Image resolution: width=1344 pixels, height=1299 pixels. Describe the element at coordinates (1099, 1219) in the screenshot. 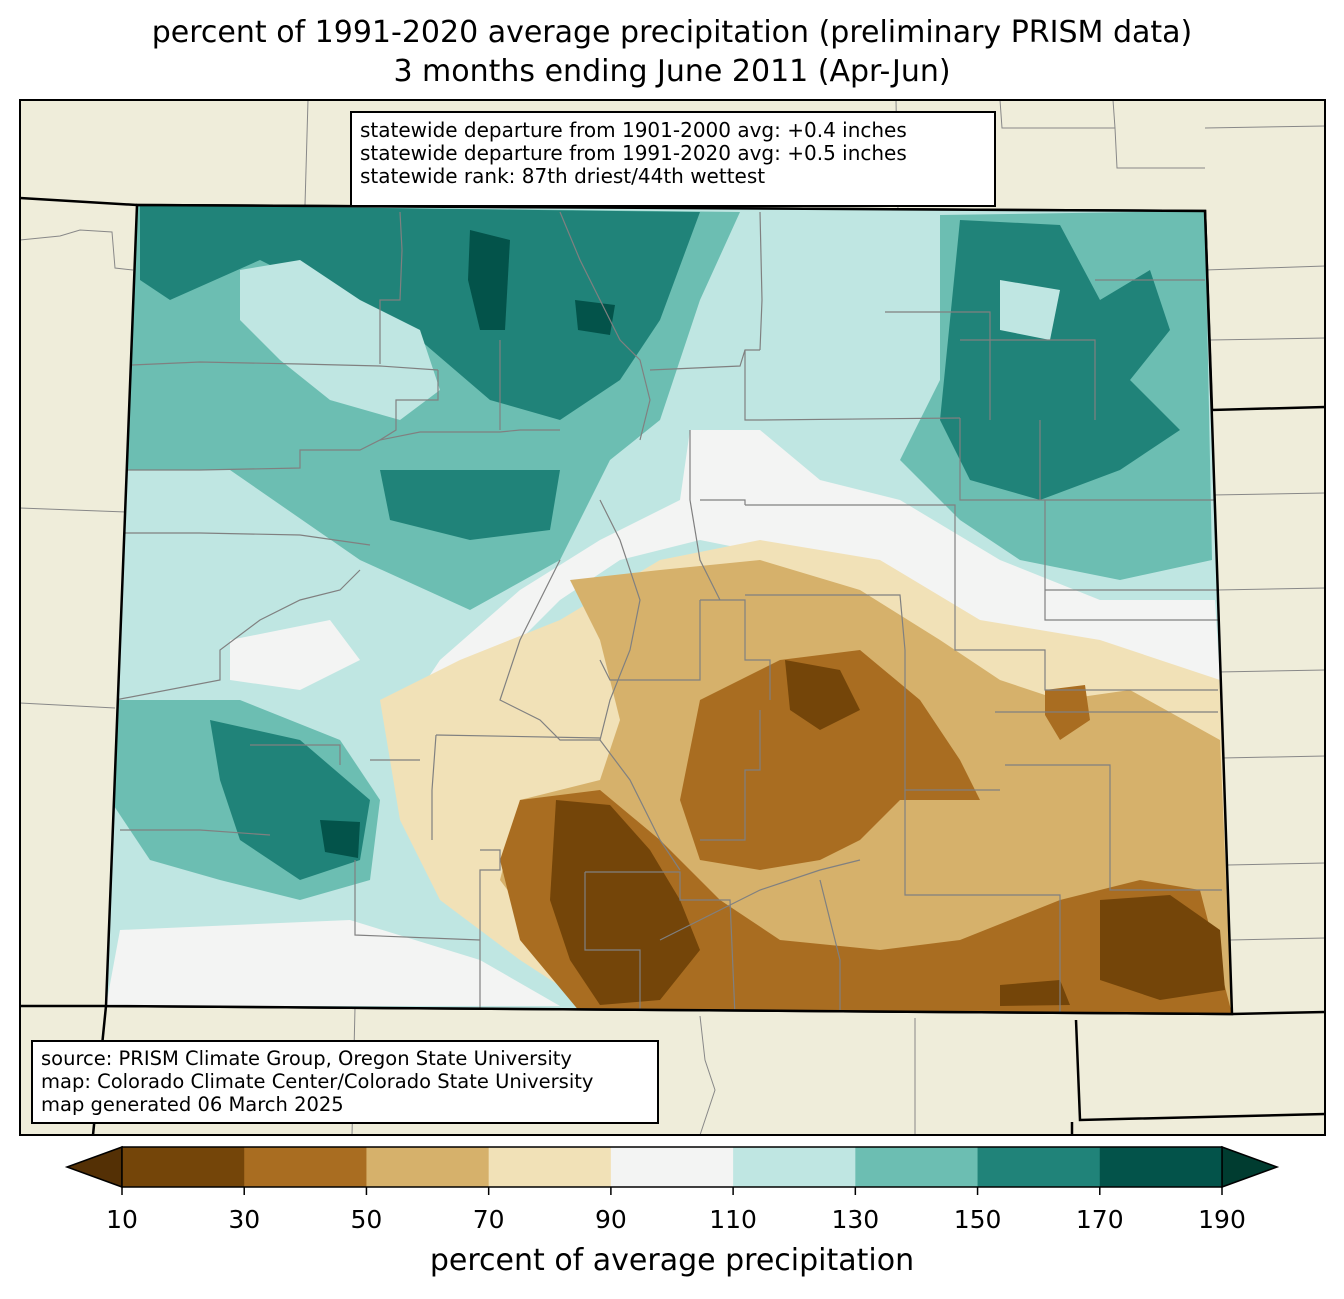

I see `colorbar-tick-label: 170` at that location.